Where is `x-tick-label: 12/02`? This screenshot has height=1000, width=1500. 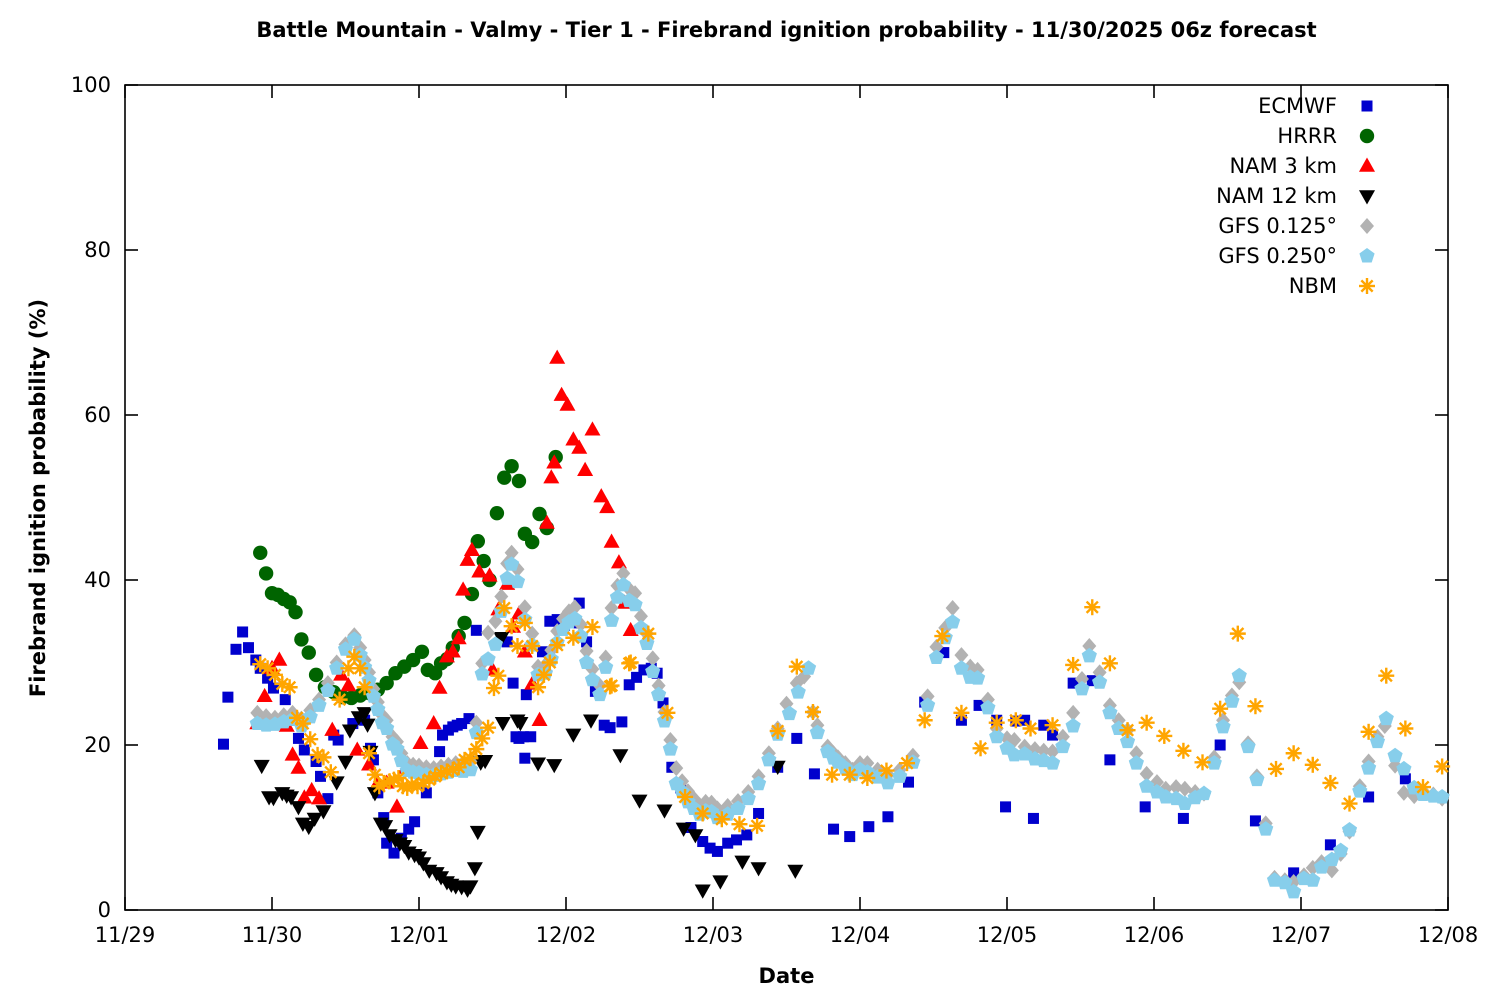
x-tick-label: 12/02 is located at coordinates (566, 935).